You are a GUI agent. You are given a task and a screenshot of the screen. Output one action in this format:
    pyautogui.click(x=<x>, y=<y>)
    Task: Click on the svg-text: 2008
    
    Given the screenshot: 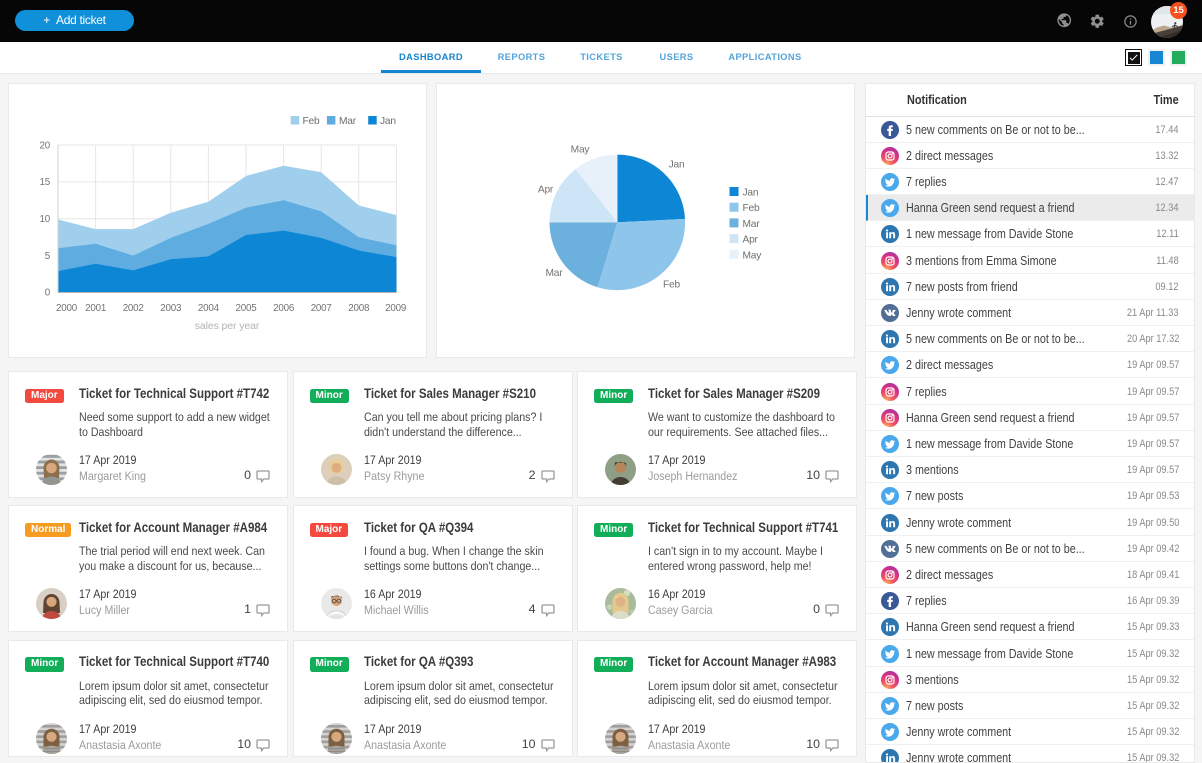 What is the action you would take?
    pyautogui.click(x=359, y=308)
    